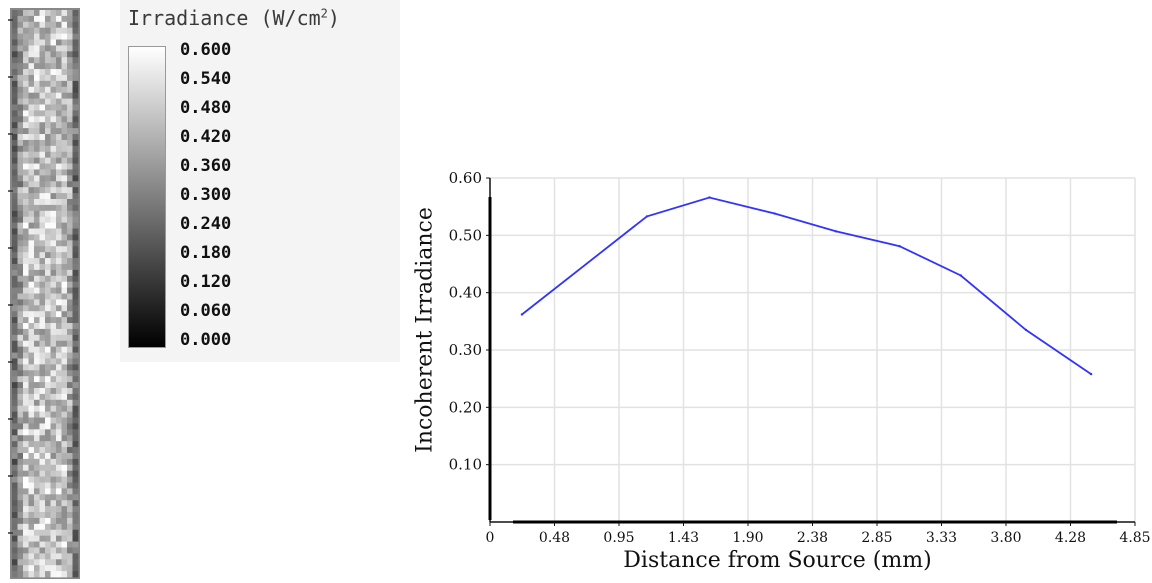 The width and height of the screenshot is (1152, 583). Describe the element at coordinates (206, 340) in the screenshot. I see `colorbar-tick-label: 0.000` at that location.